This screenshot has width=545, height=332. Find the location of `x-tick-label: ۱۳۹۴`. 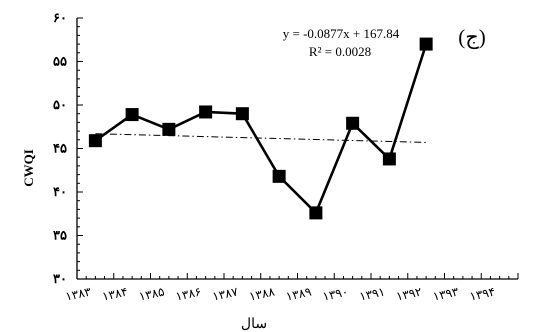

x-tick-label: ۱۳۹۴ is located at coordinates (482, 294).